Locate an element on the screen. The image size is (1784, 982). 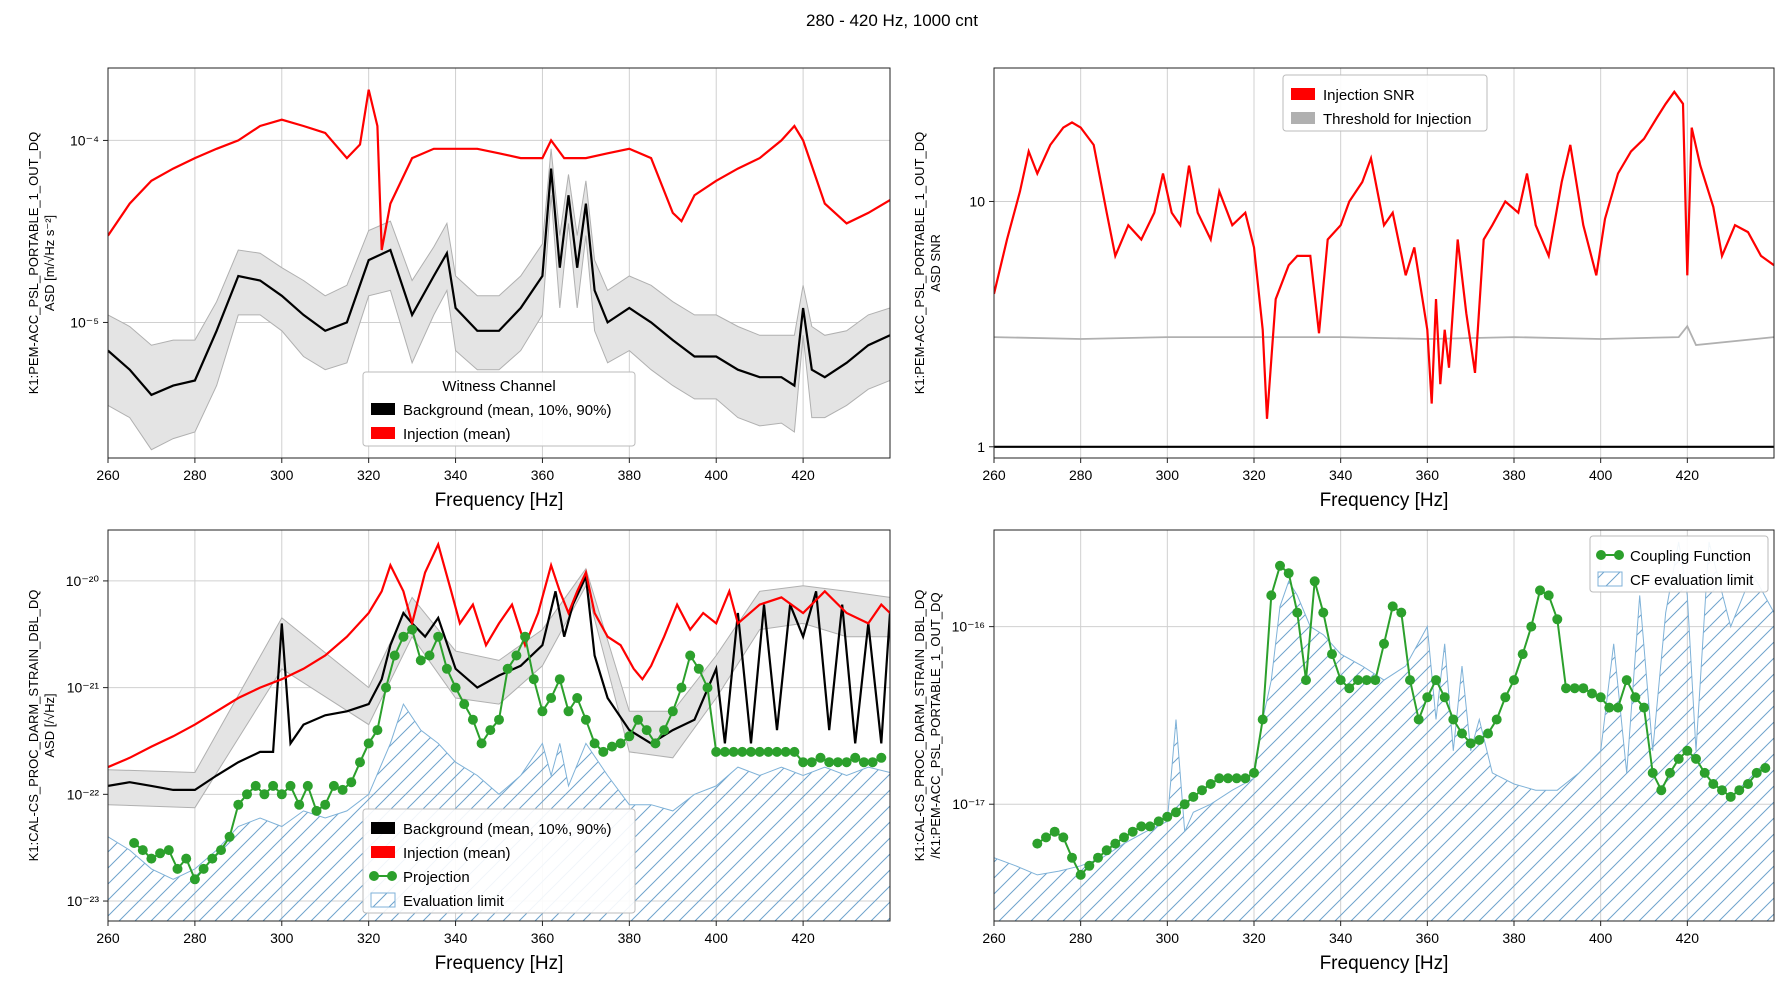
y-axis-label-secondary: ASD [m/√Hz s⁻²] is located at coordinates (49, 263).